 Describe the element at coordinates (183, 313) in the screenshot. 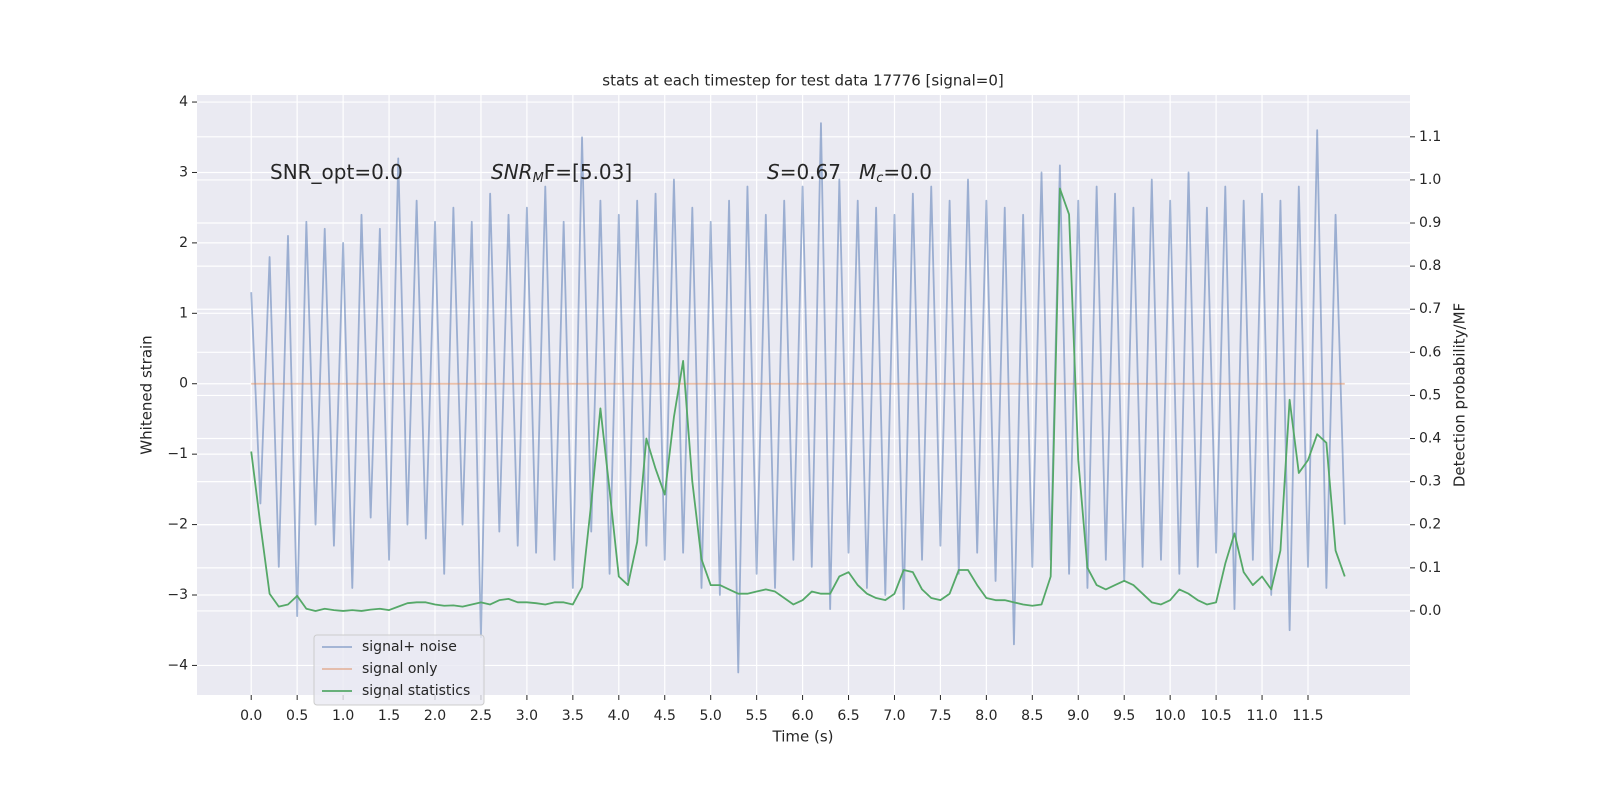

I see `y-tick-label: 1` at that location.